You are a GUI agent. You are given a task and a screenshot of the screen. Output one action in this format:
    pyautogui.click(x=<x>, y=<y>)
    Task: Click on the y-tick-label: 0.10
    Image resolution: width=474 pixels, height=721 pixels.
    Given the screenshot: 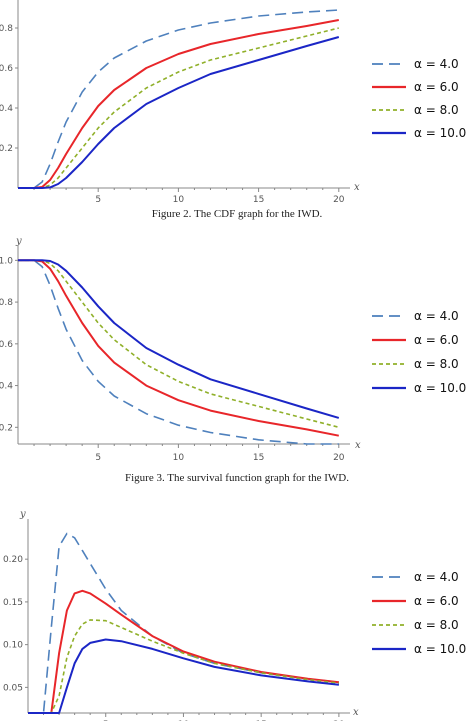 What is the action you would take?
    pyautogui.click(x=13, y=646)
    